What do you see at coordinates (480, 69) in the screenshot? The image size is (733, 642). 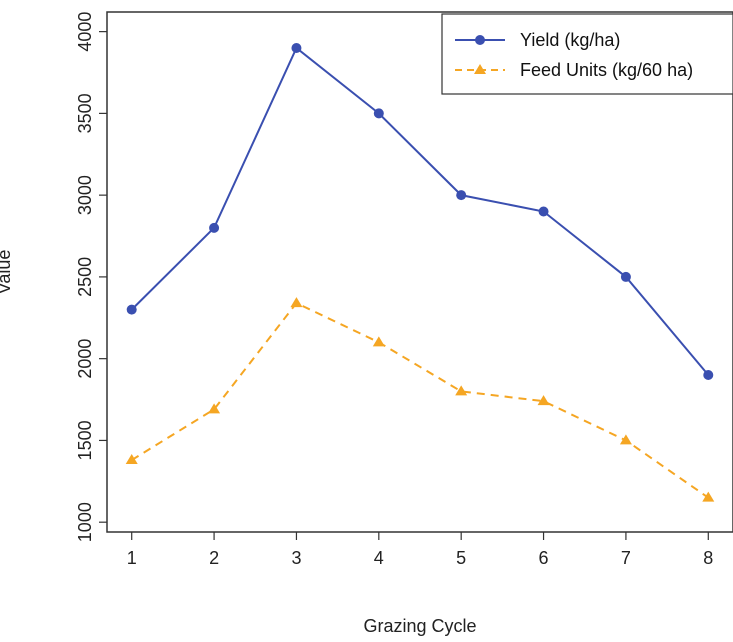 I see `legend-feed-marker` at bounding box center [480, 69].